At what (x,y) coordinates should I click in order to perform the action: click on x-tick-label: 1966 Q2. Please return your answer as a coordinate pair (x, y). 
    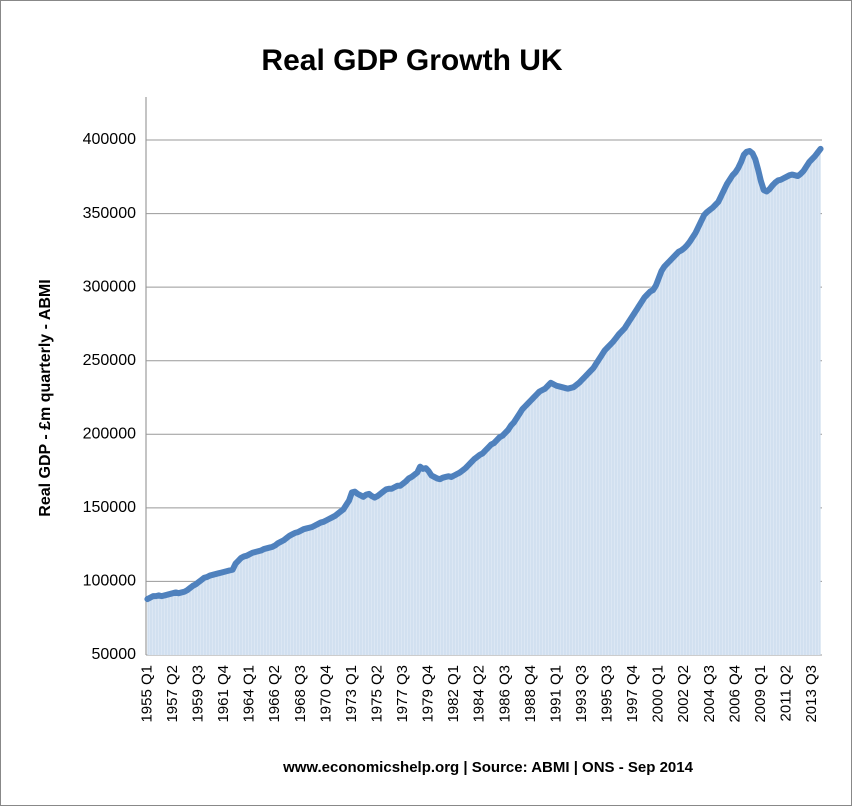
    Looking at the image, I should click on (274, 694).